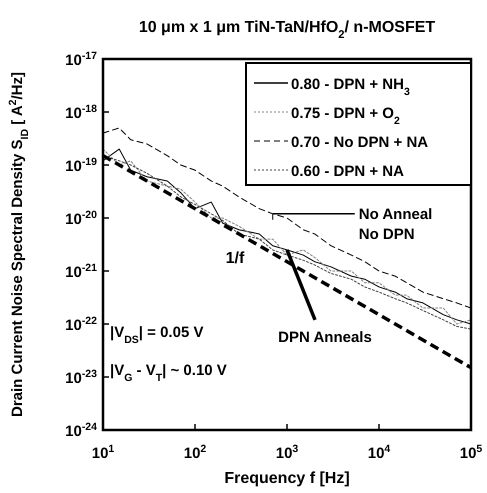  Describe the element at coordinates (287, 478) in the screenshot. I see `x-axis-title: Frequency f [Hz]` at that location.